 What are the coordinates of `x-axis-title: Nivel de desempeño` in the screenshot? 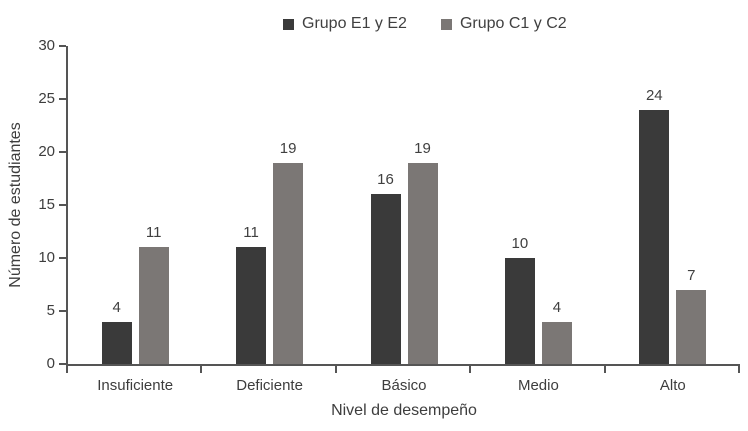 It's located at (404, 410).